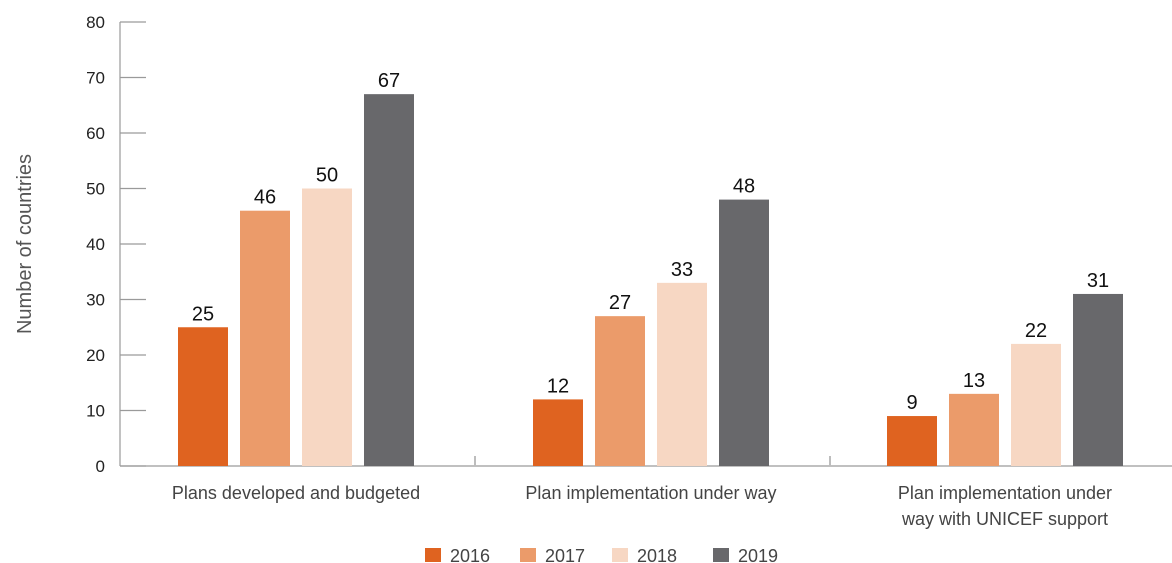 The image size is (1172, 563). What do you see at coordinates (1098, 281) in the screenshot?
I see `bar-value-label: 31` at bounding box center [1098, 281].